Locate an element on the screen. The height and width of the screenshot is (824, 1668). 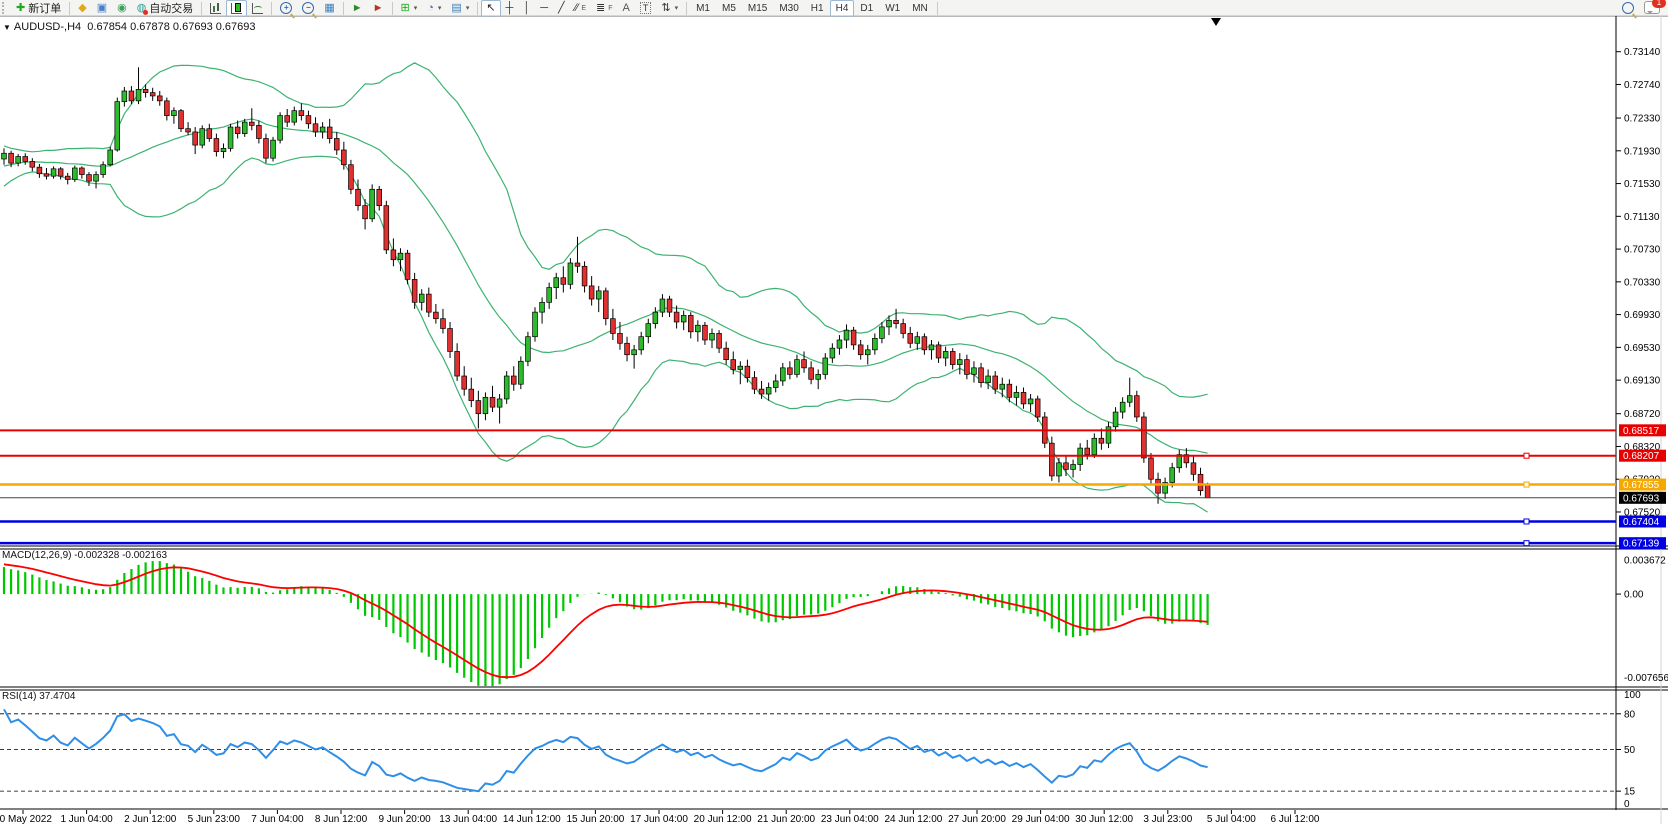
line-chart-type-button is located at coordinates (257, 8).